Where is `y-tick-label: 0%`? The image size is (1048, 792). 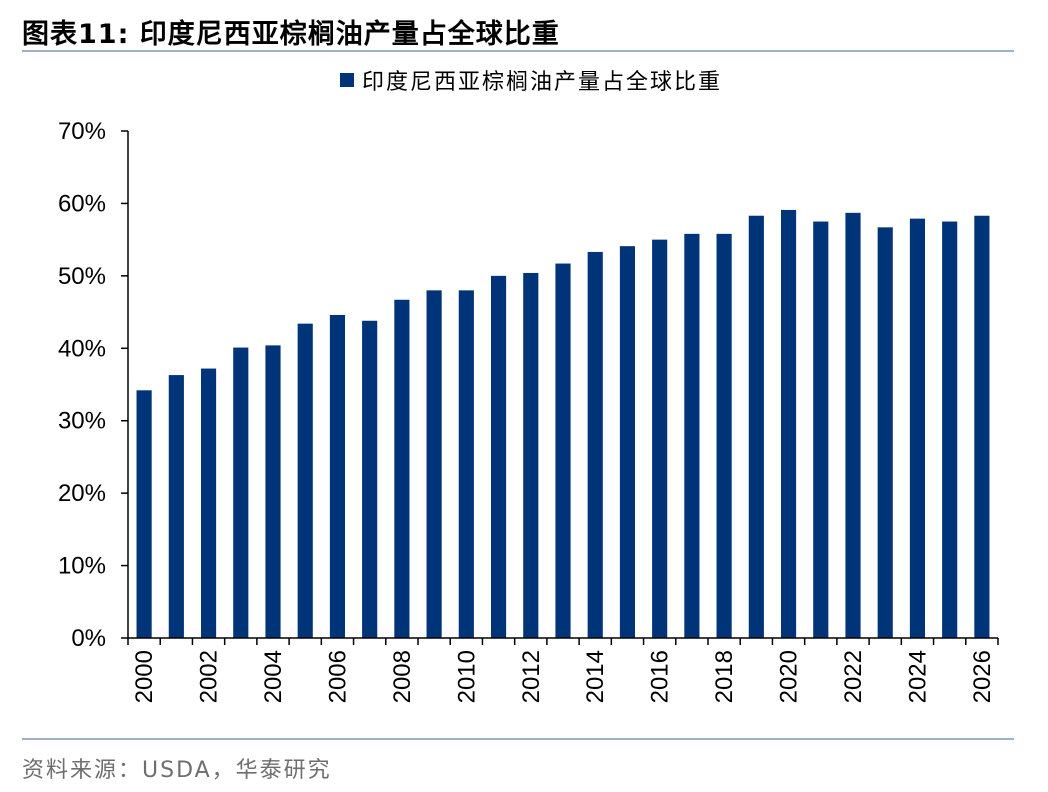
y-tick-label: 0% is located at coordinates (88, 638).